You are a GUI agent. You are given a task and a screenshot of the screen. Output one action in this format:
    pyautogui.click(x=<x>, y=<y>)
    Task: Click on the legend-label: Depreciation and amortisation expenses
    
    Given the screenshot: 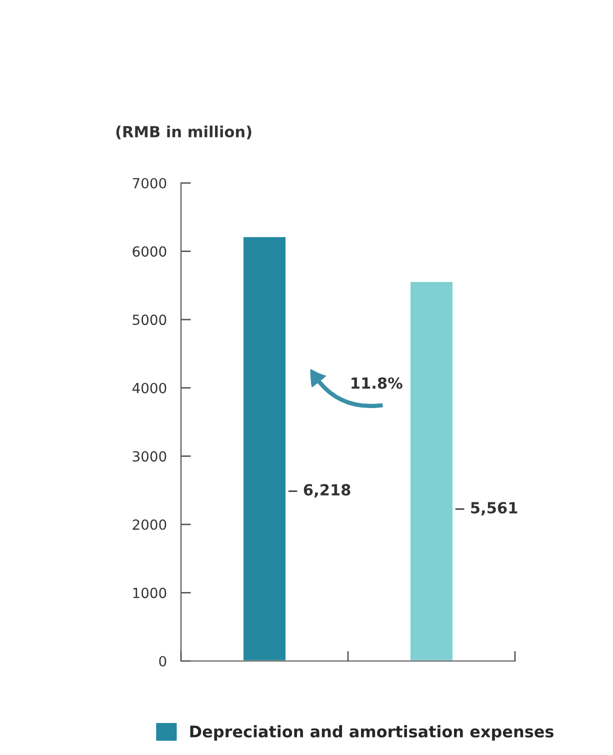 What is the action you would take?
    pyautogui.click(x=372, y=733)
    